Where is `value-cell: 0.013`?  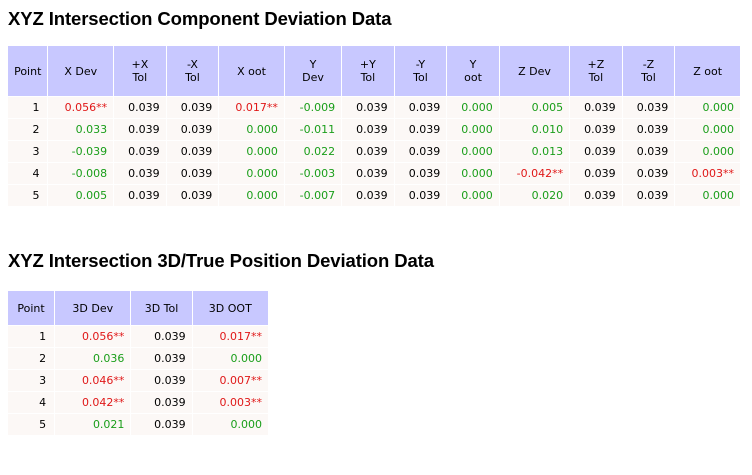 value-cell: 0.013 is located at coordinates (534, 151).